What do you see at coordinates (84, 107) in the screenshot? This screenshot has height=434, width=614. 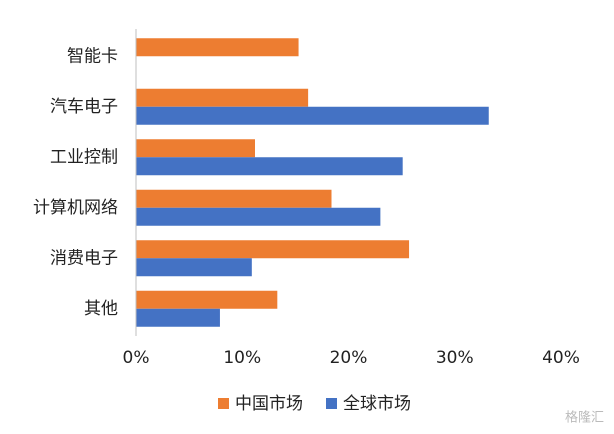 I see `y-tick-label: 汽车电子` at bounding box center [84, 107].